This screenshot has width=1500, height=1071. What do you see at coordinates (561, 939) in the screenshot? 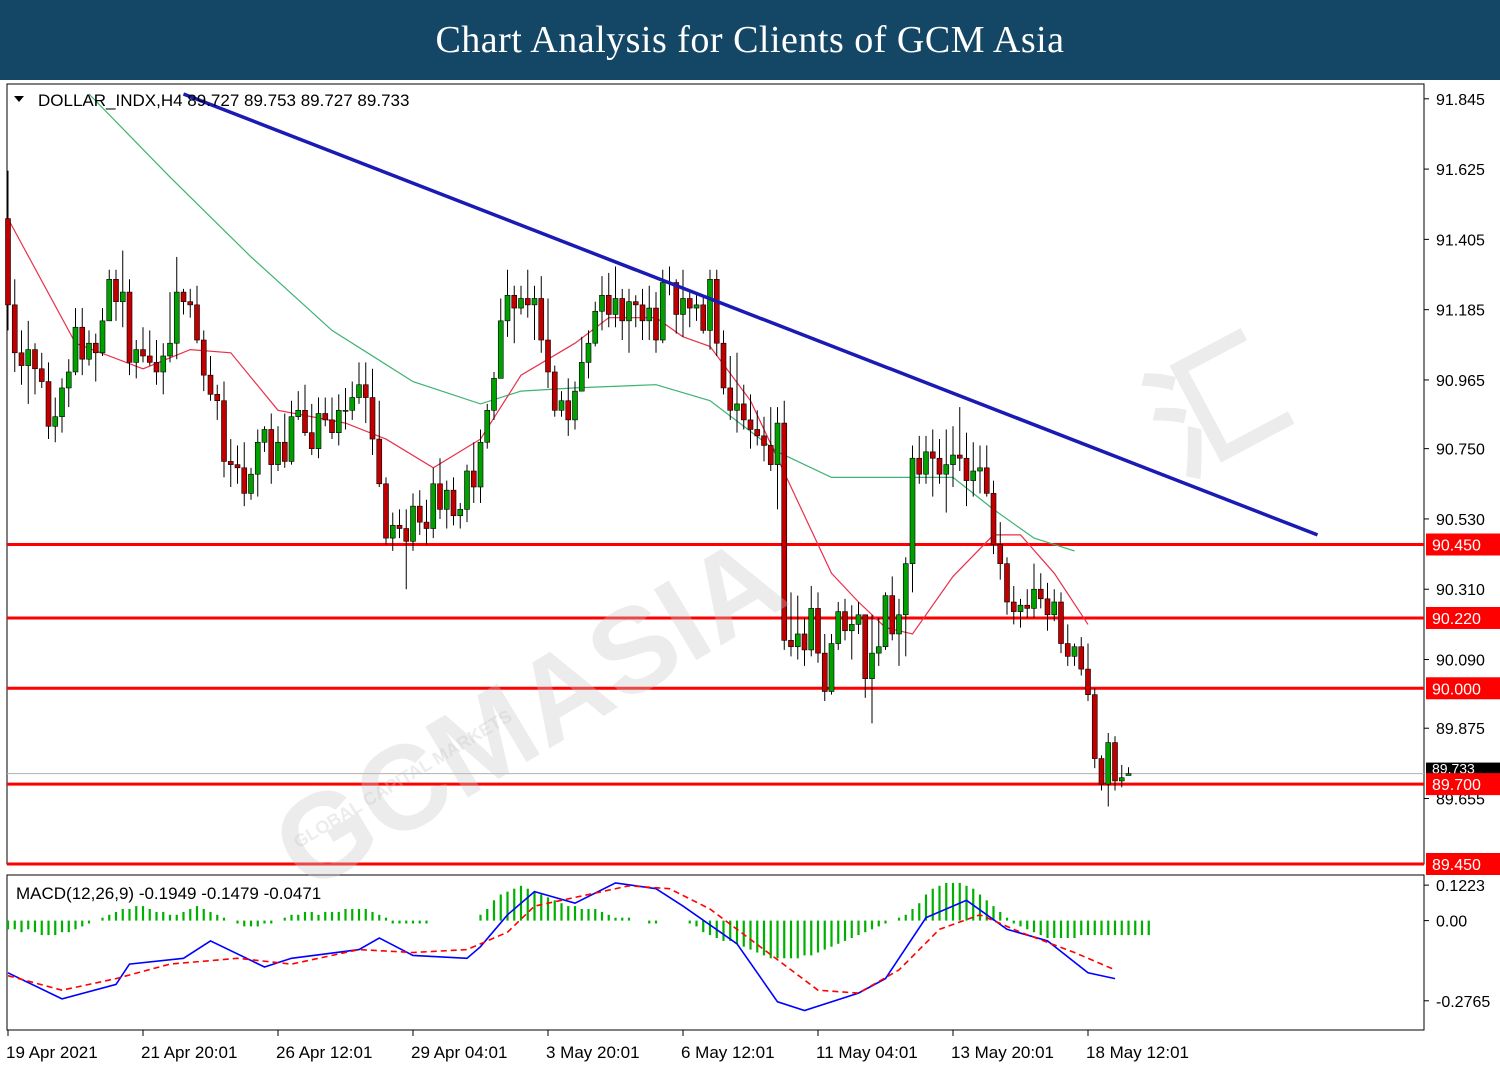
I see `macd-signal-line` at bounding box center [561, 939].